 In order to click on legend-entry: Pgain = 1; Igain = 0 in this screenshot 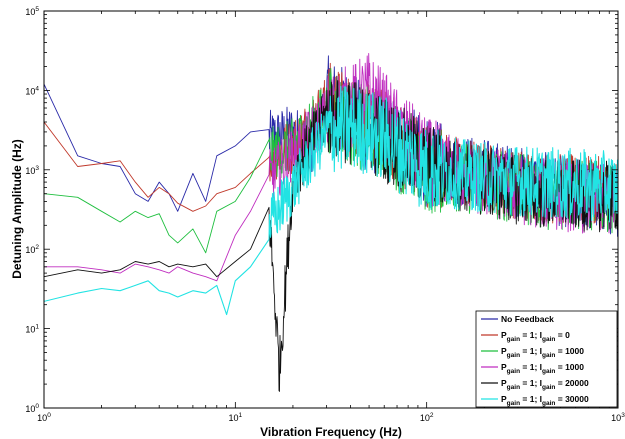, I will do `click(535, 336)`.